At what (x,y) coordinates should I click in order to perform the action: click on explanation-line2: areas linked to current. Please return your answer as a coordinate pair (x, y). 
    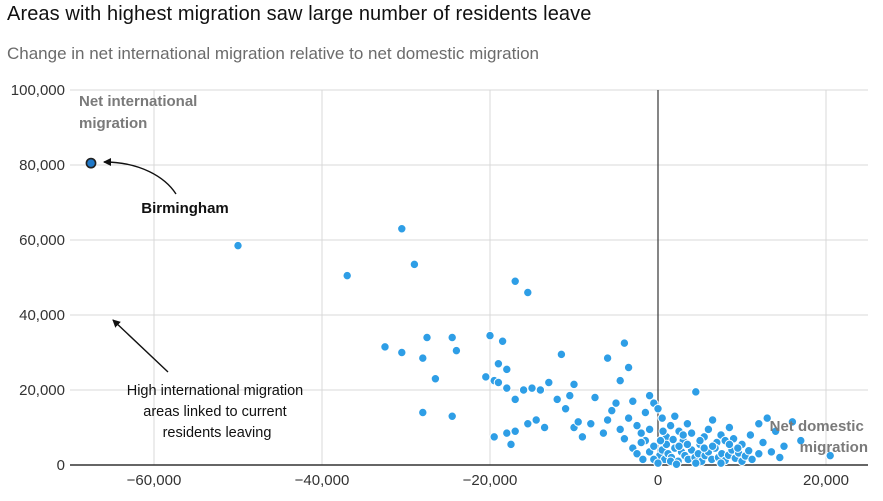
    Looking at the image, I should click on (214, 412).